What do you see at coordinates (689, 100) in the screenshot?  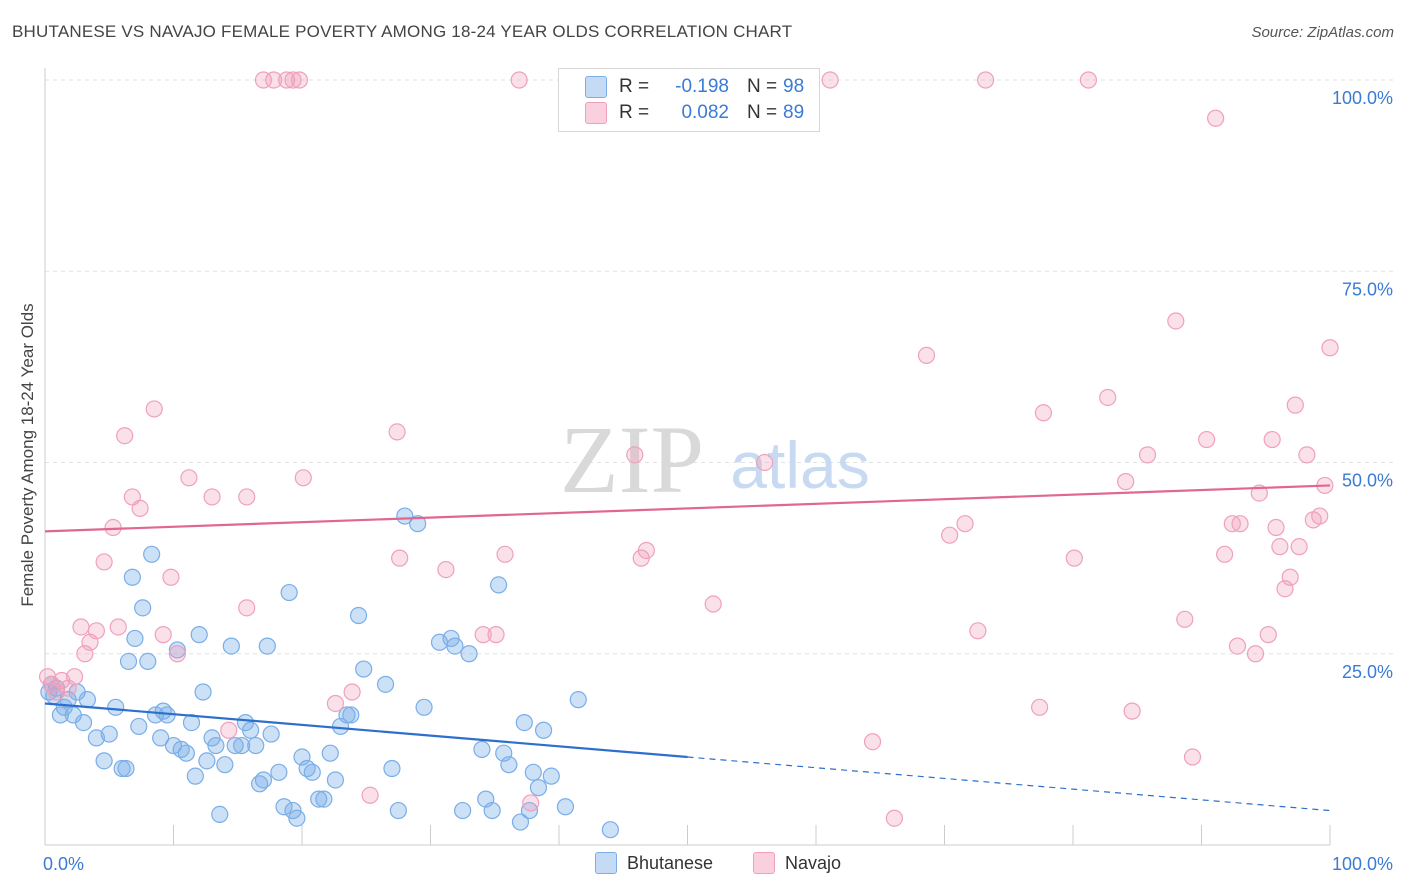 I see `correlation-legend: R = -0.198 N = 98 R = 0.082 N = 89` at bounding box center [689, 100].